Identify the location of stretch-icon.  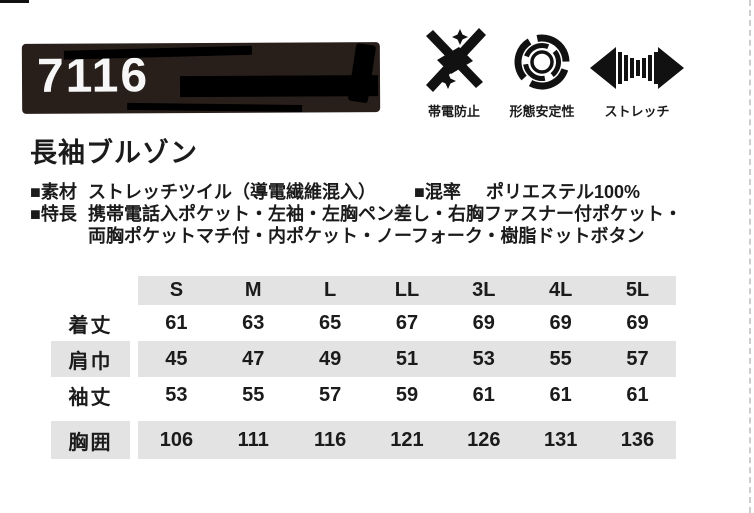
(637, 64).